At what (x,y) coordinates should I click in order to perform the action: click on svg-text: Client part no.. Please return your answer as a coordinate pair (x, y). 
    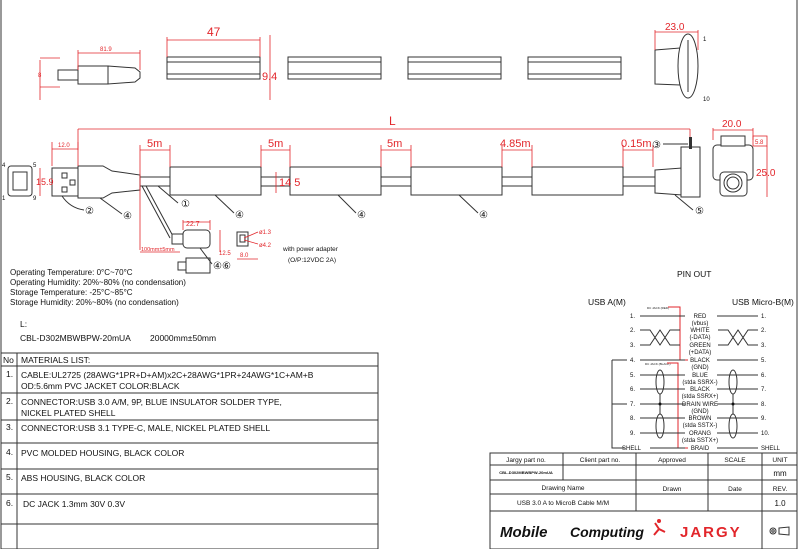
    Looking at the image, I should click on (600, 460).